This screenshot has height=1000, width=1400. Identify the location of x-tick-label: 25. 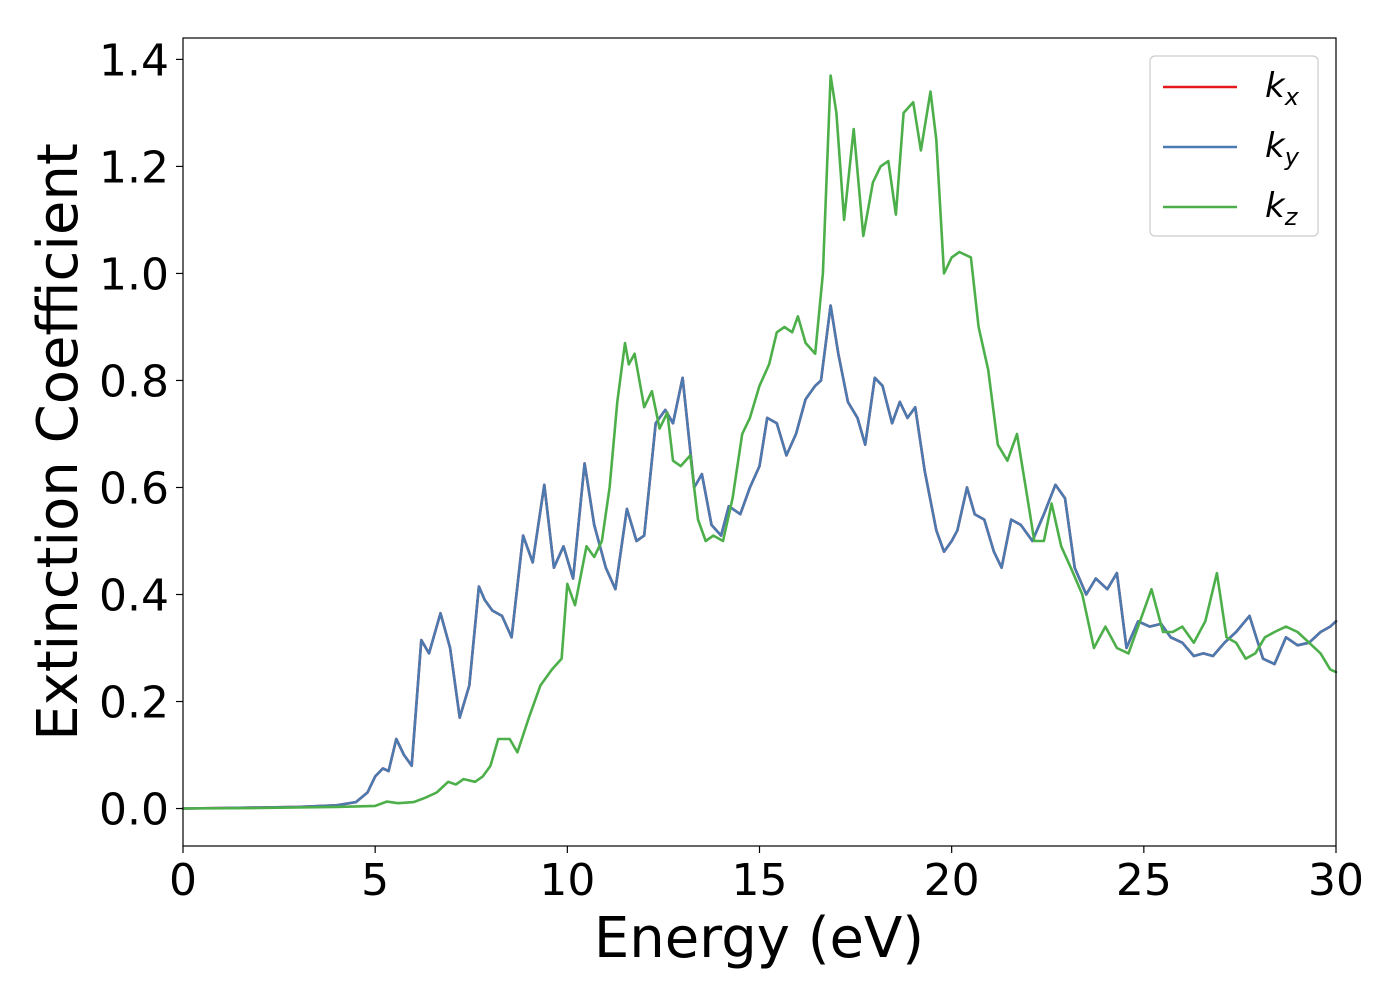
(1144, 880).